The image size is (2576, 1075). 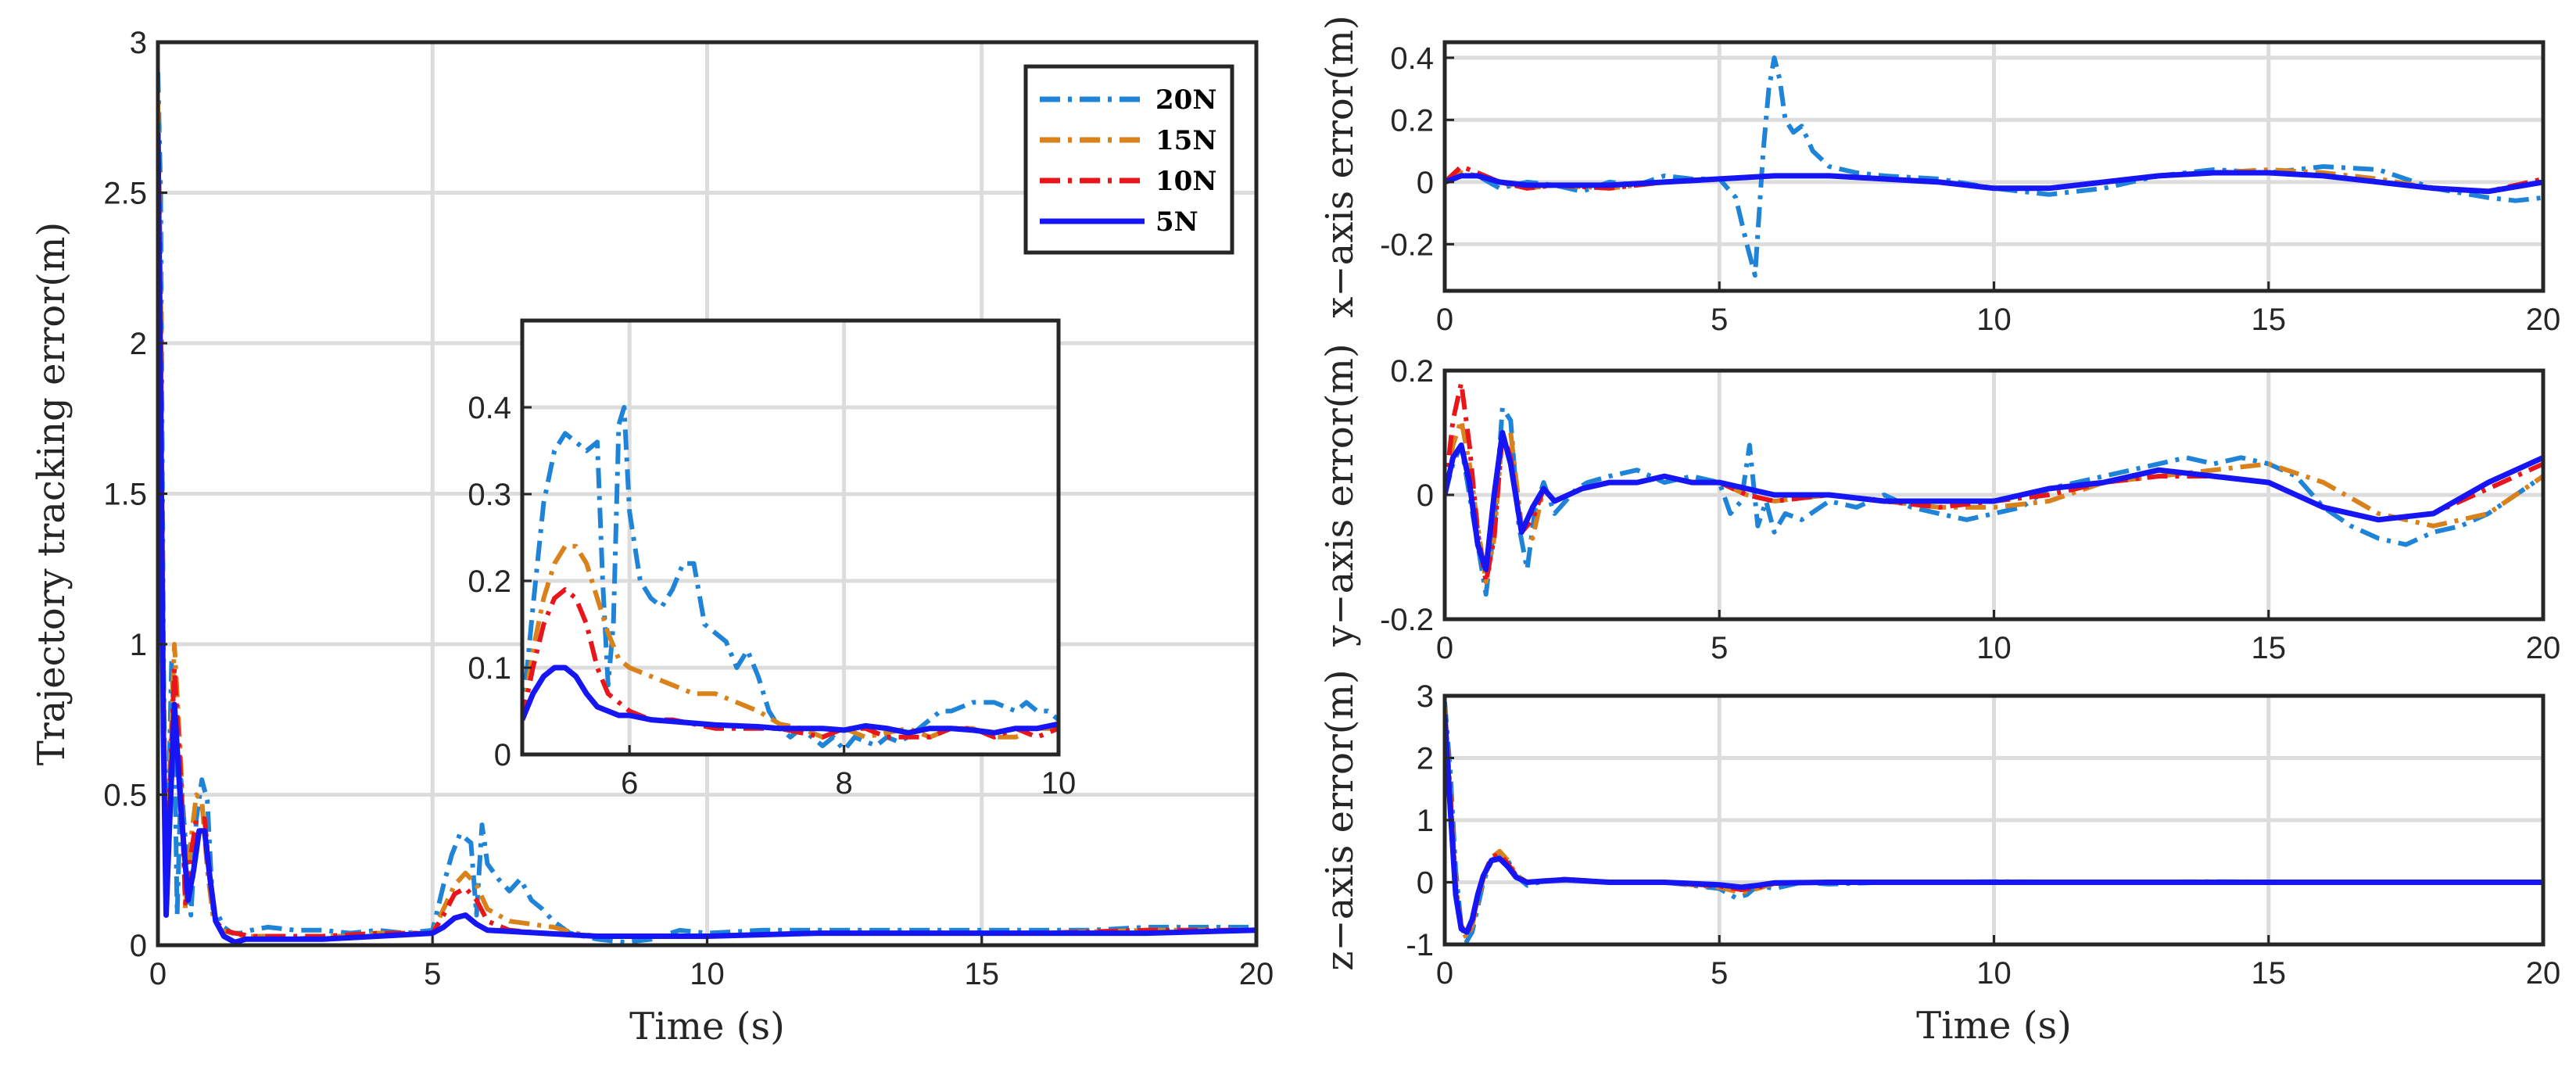 I want to click on legend-label-5N: 5N, so click(x=1176, y=222).